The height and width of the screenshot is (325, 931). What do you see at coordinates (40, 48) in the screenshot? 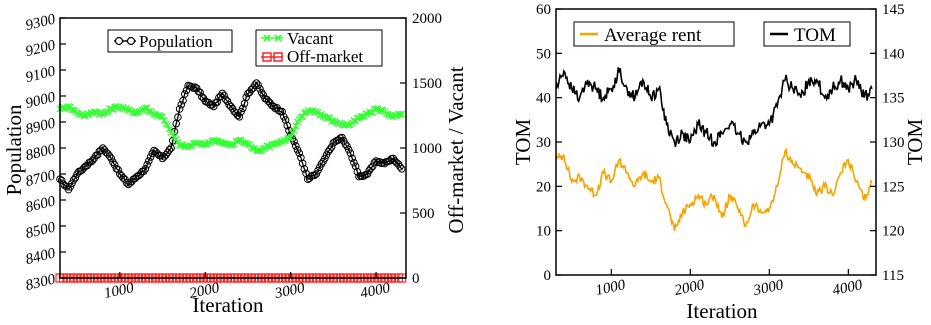
I see `y-tick-label: 9200` at bounding box center [40, 48].